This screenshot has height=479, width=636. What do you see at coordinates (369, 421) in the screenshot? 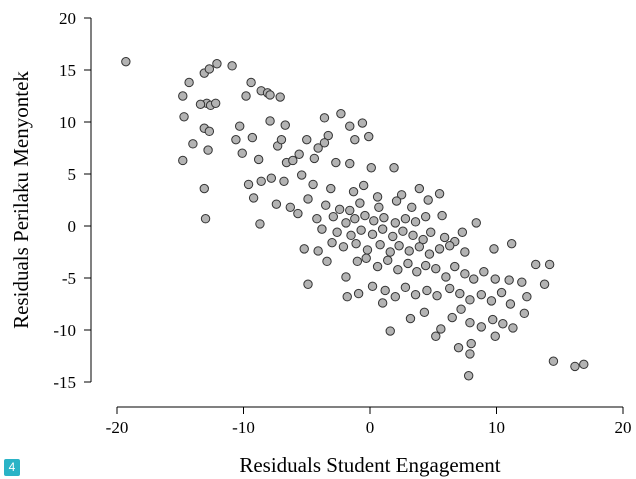
I see `x-axis: -20 -10 0 10 20` at bounding box center [369, 421].